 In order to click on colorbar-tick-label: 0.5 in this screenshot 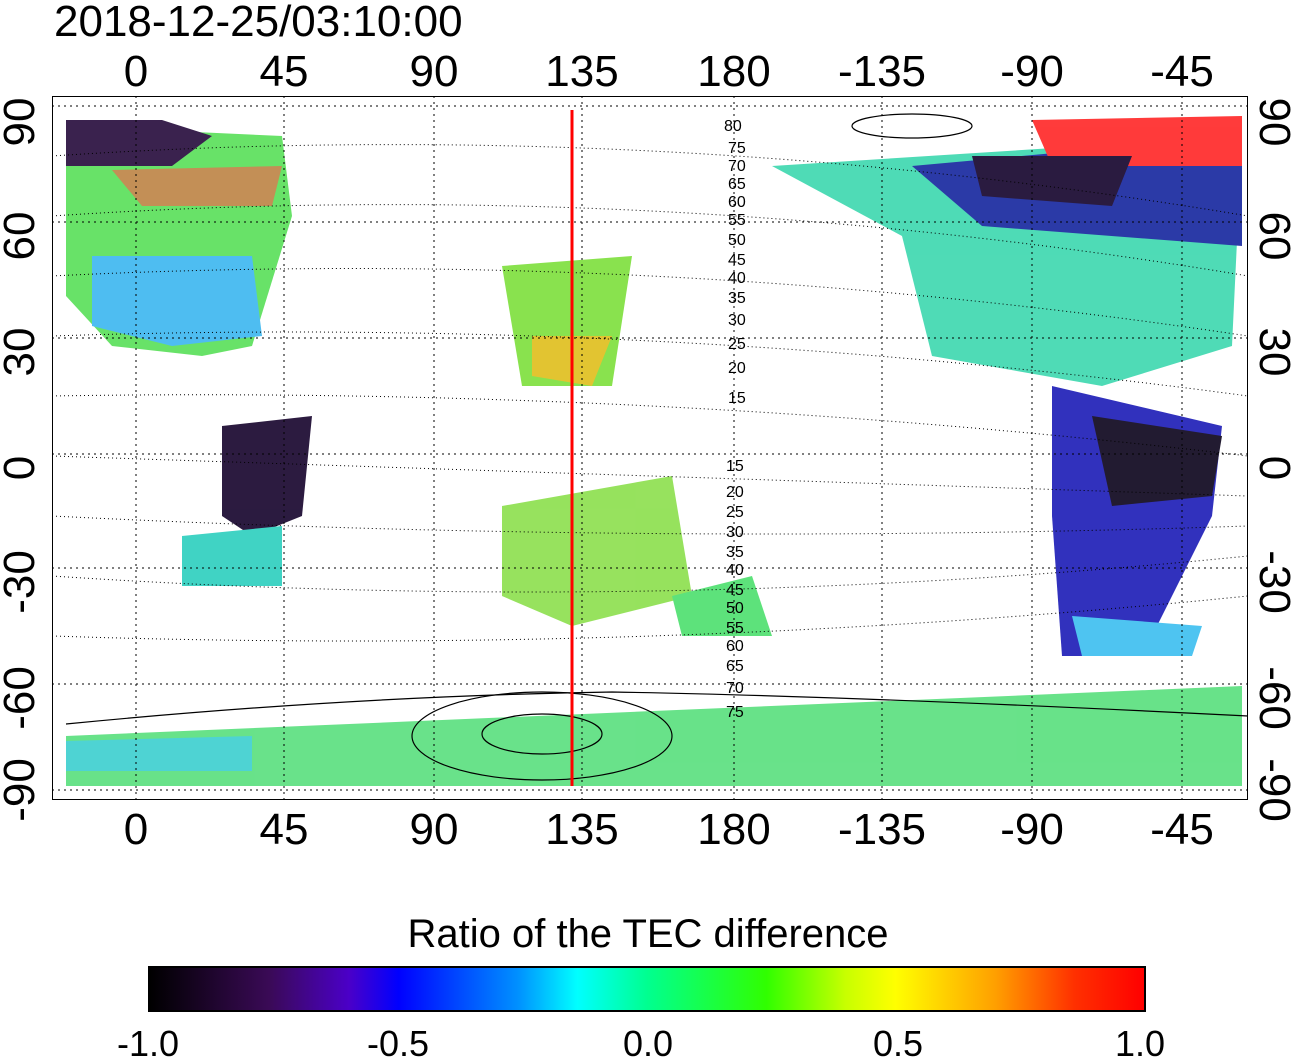, I will do `click(898, 1043)`.